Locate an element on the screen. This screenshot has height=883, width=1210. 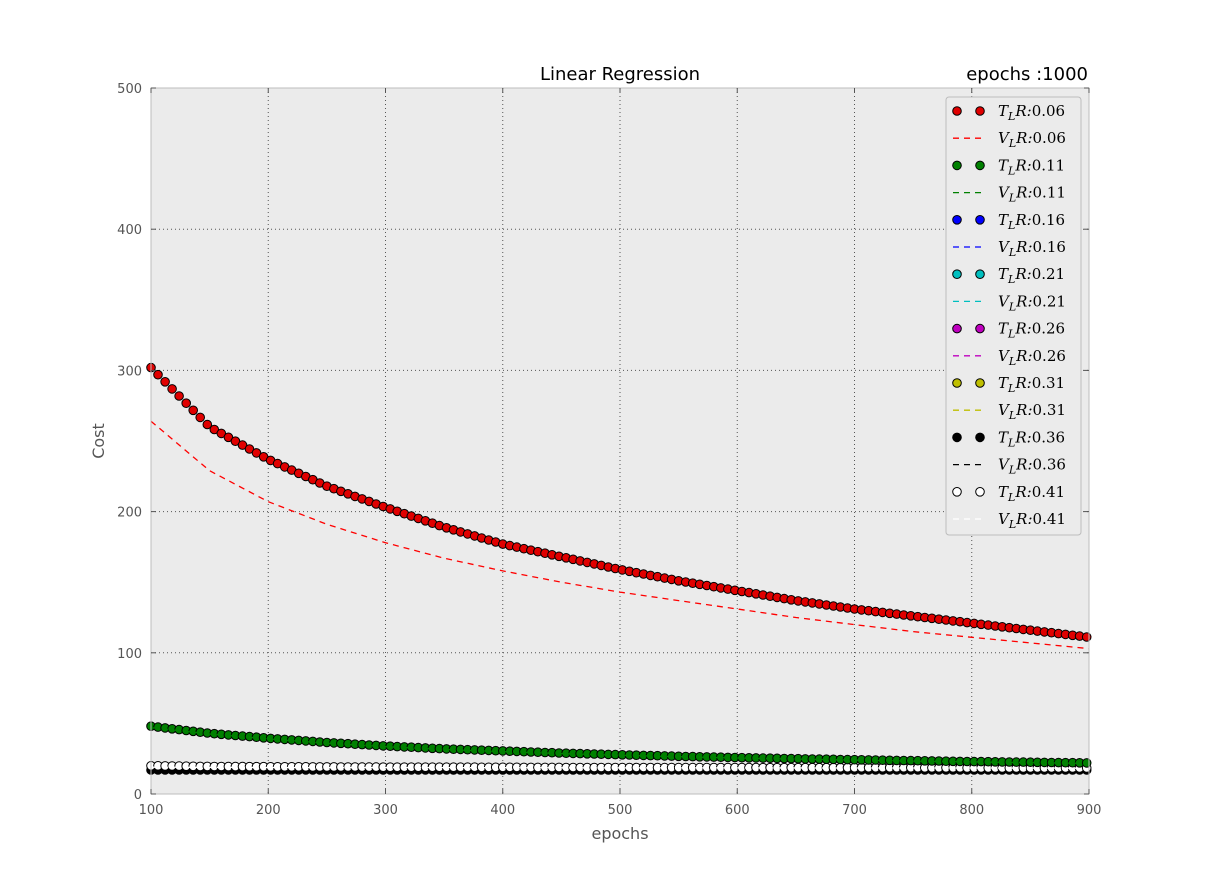
y-tick-label: 400 is located at coordinates (129, 230).